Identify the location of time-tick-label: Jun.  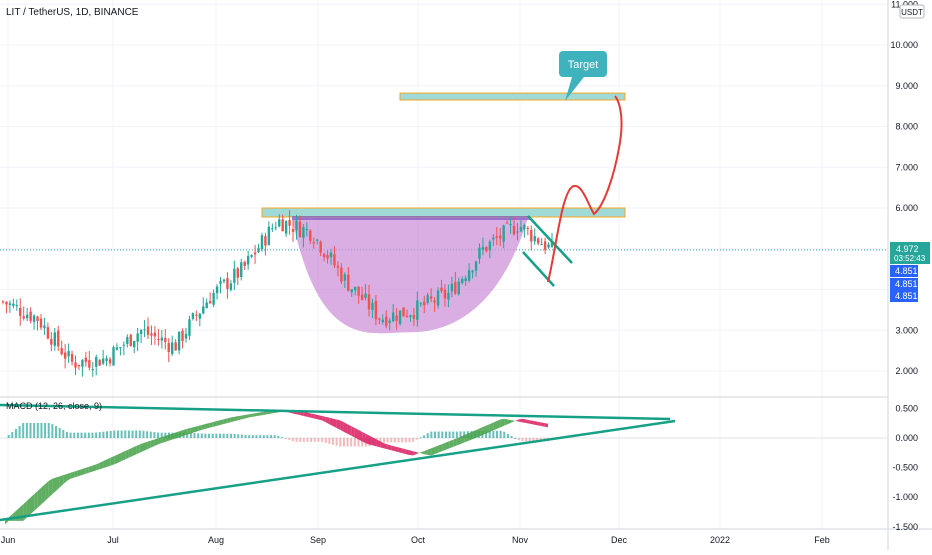
(8, 540).